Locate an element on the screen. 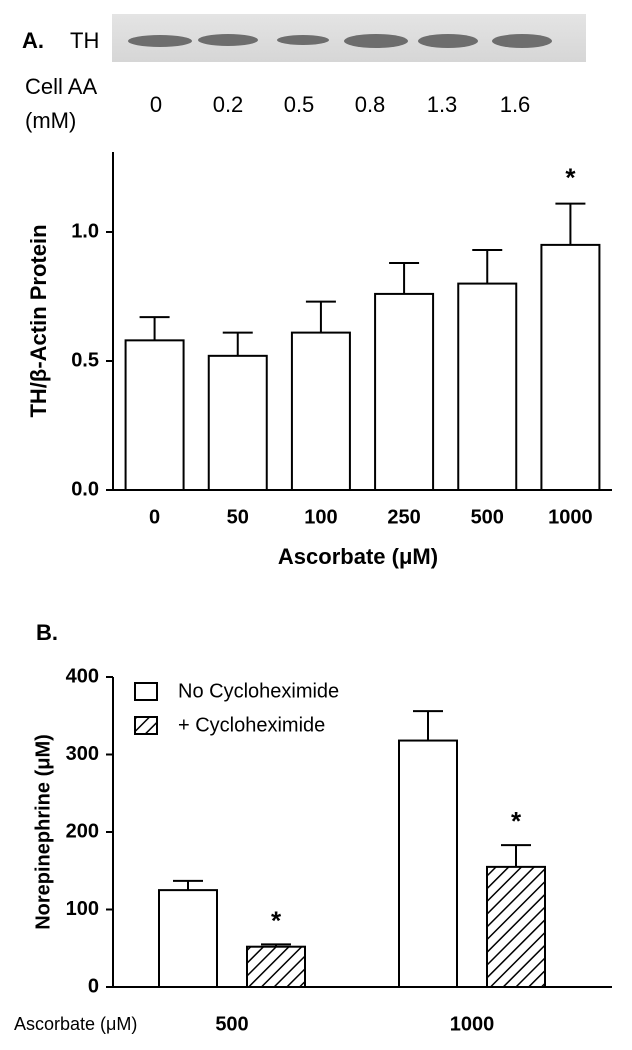  x-tick-label: 100 is located at coordinates (320, 517).